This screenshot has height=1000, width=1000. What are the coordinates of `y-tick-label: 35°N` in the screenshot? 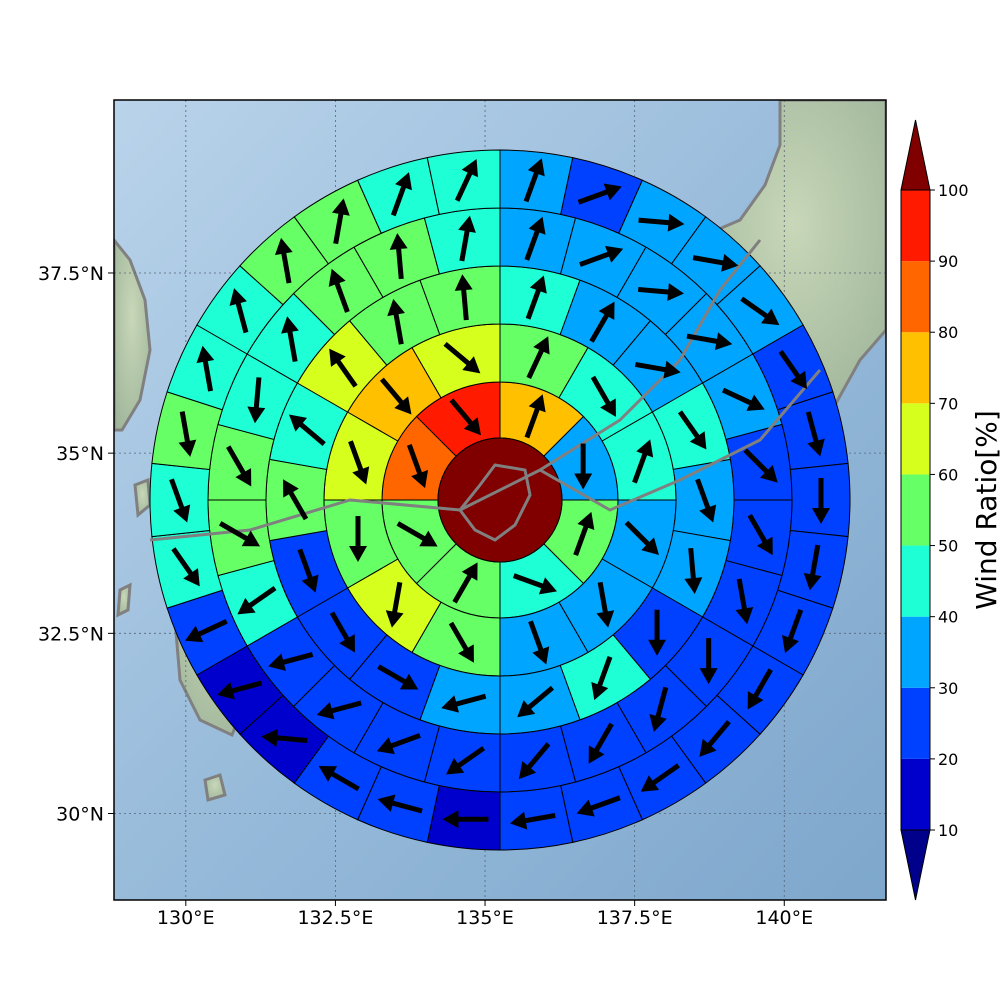 It's located at (80, 454).